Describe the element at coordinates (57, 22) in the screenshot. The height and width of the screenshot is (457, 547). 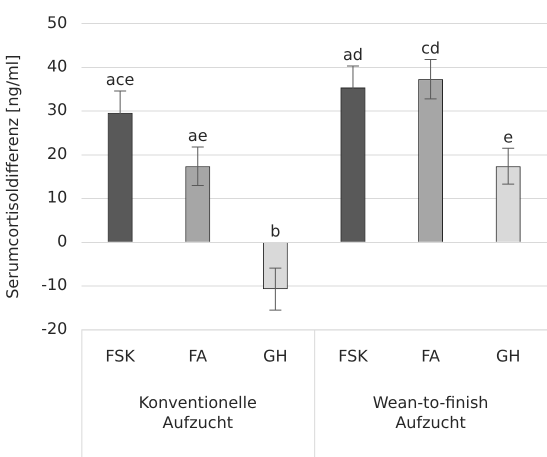
I see `y-tick-label: 50` at that location.